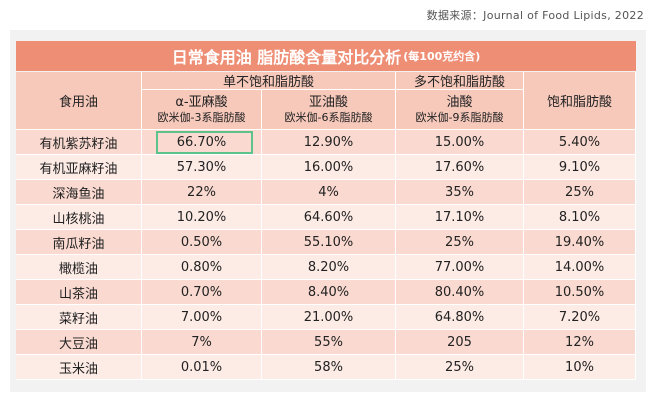 This screenshot has height=400, width=658. I want to click on cell-oleic: 80.40%, so click(460, 292).